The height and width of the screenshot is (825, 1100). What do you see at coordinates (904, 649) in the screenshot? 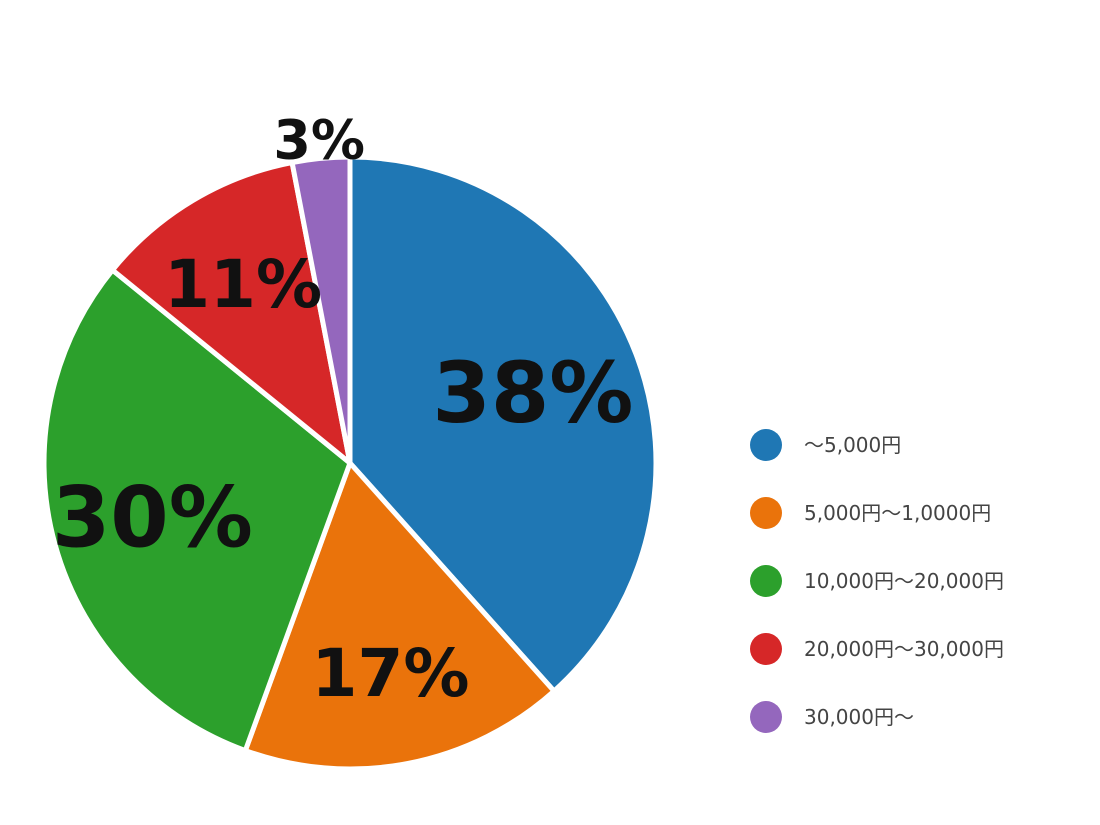
I see `legend-label-4: 20,000円〜30,000円` at bounding box center [904, 649].